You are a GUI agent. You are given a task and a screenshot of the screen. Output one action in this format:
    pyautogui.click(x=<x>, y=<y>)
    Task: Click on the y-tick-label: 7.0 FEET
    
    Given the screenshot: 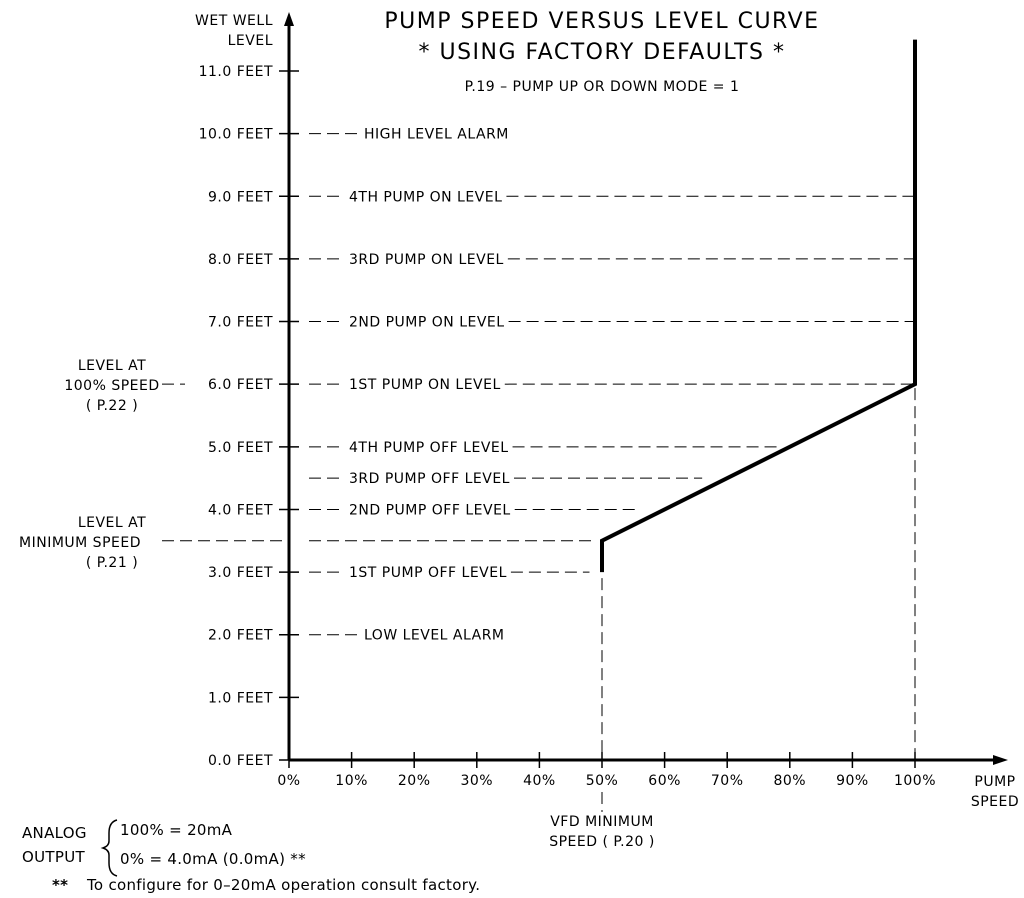 What is the action you would take?
    pyautogui.click(x=240, y=323)
    